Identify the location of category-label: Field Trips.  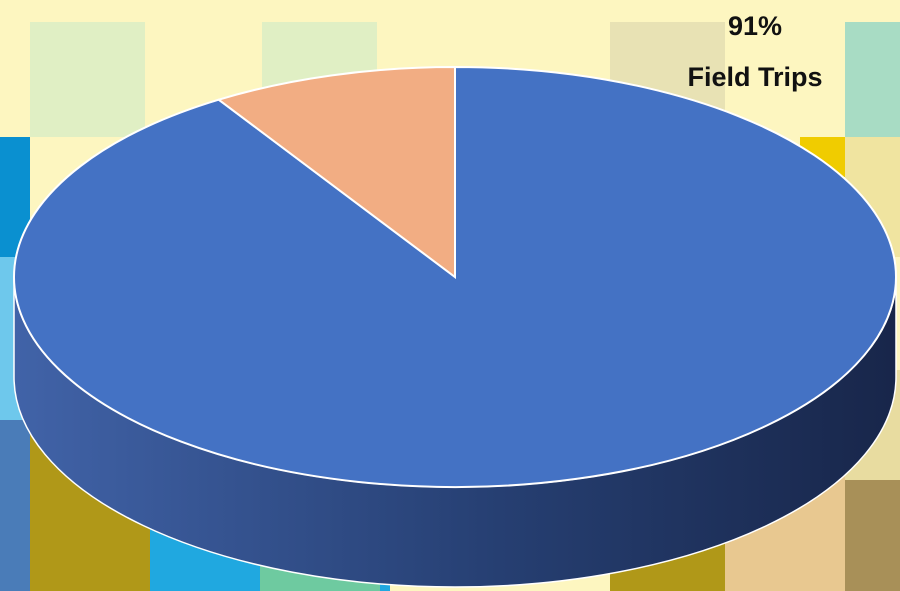
(754, 77).